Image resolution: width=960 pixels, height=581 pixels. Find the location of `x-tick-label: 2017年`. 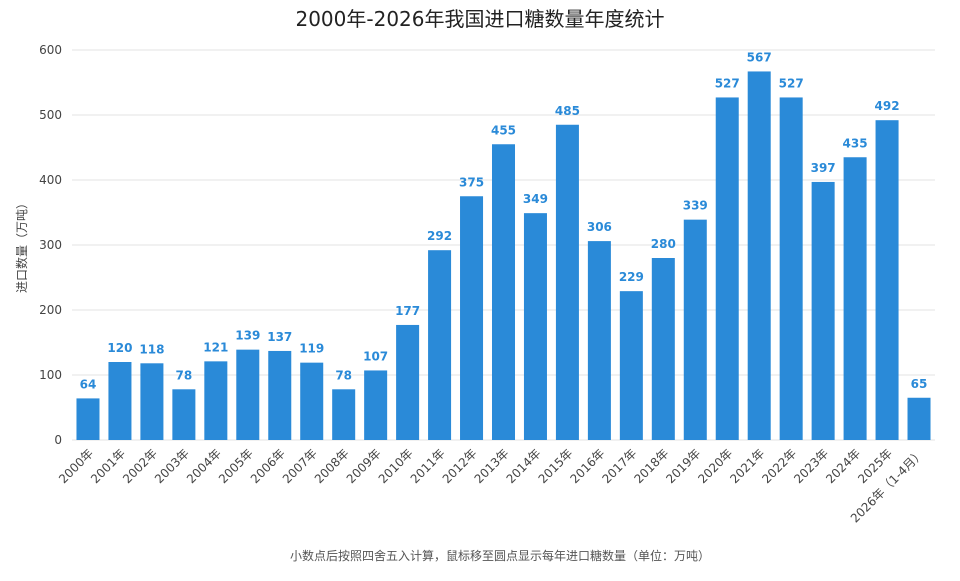

x-tick-label: 2017年 is located at coordinates (619, 466).